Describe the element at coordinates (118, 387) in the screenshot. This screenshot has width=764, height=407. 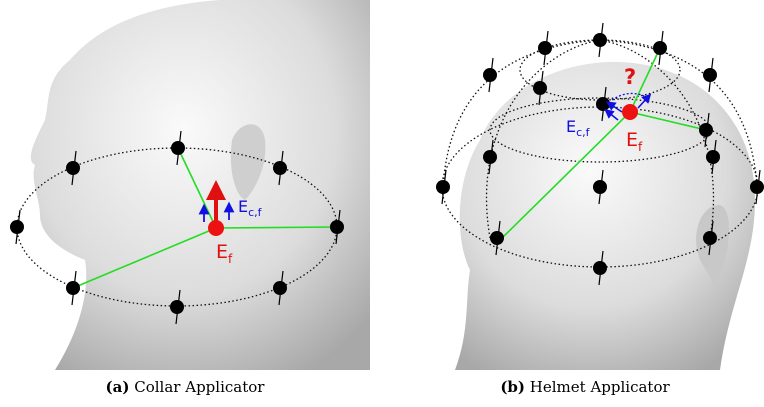
I see `caption-tag: (a)` at that location.